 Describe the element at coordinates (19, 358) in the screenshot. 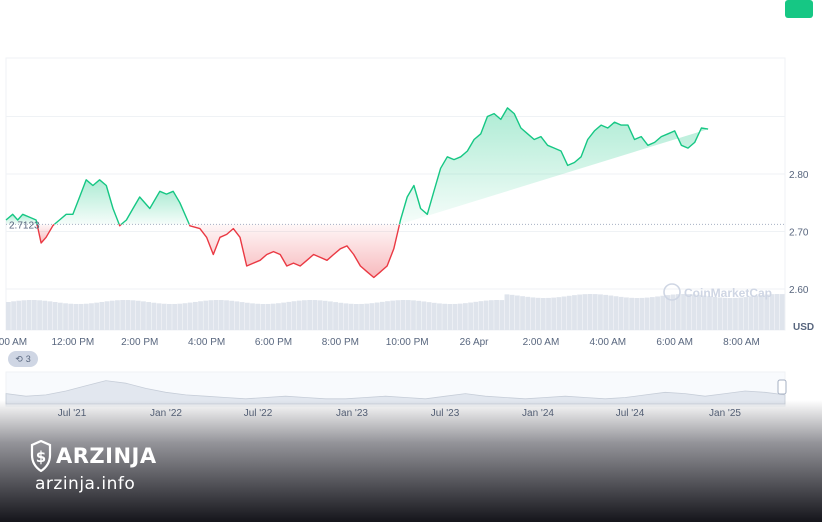

I see `history-icon: ⟲` at that location.